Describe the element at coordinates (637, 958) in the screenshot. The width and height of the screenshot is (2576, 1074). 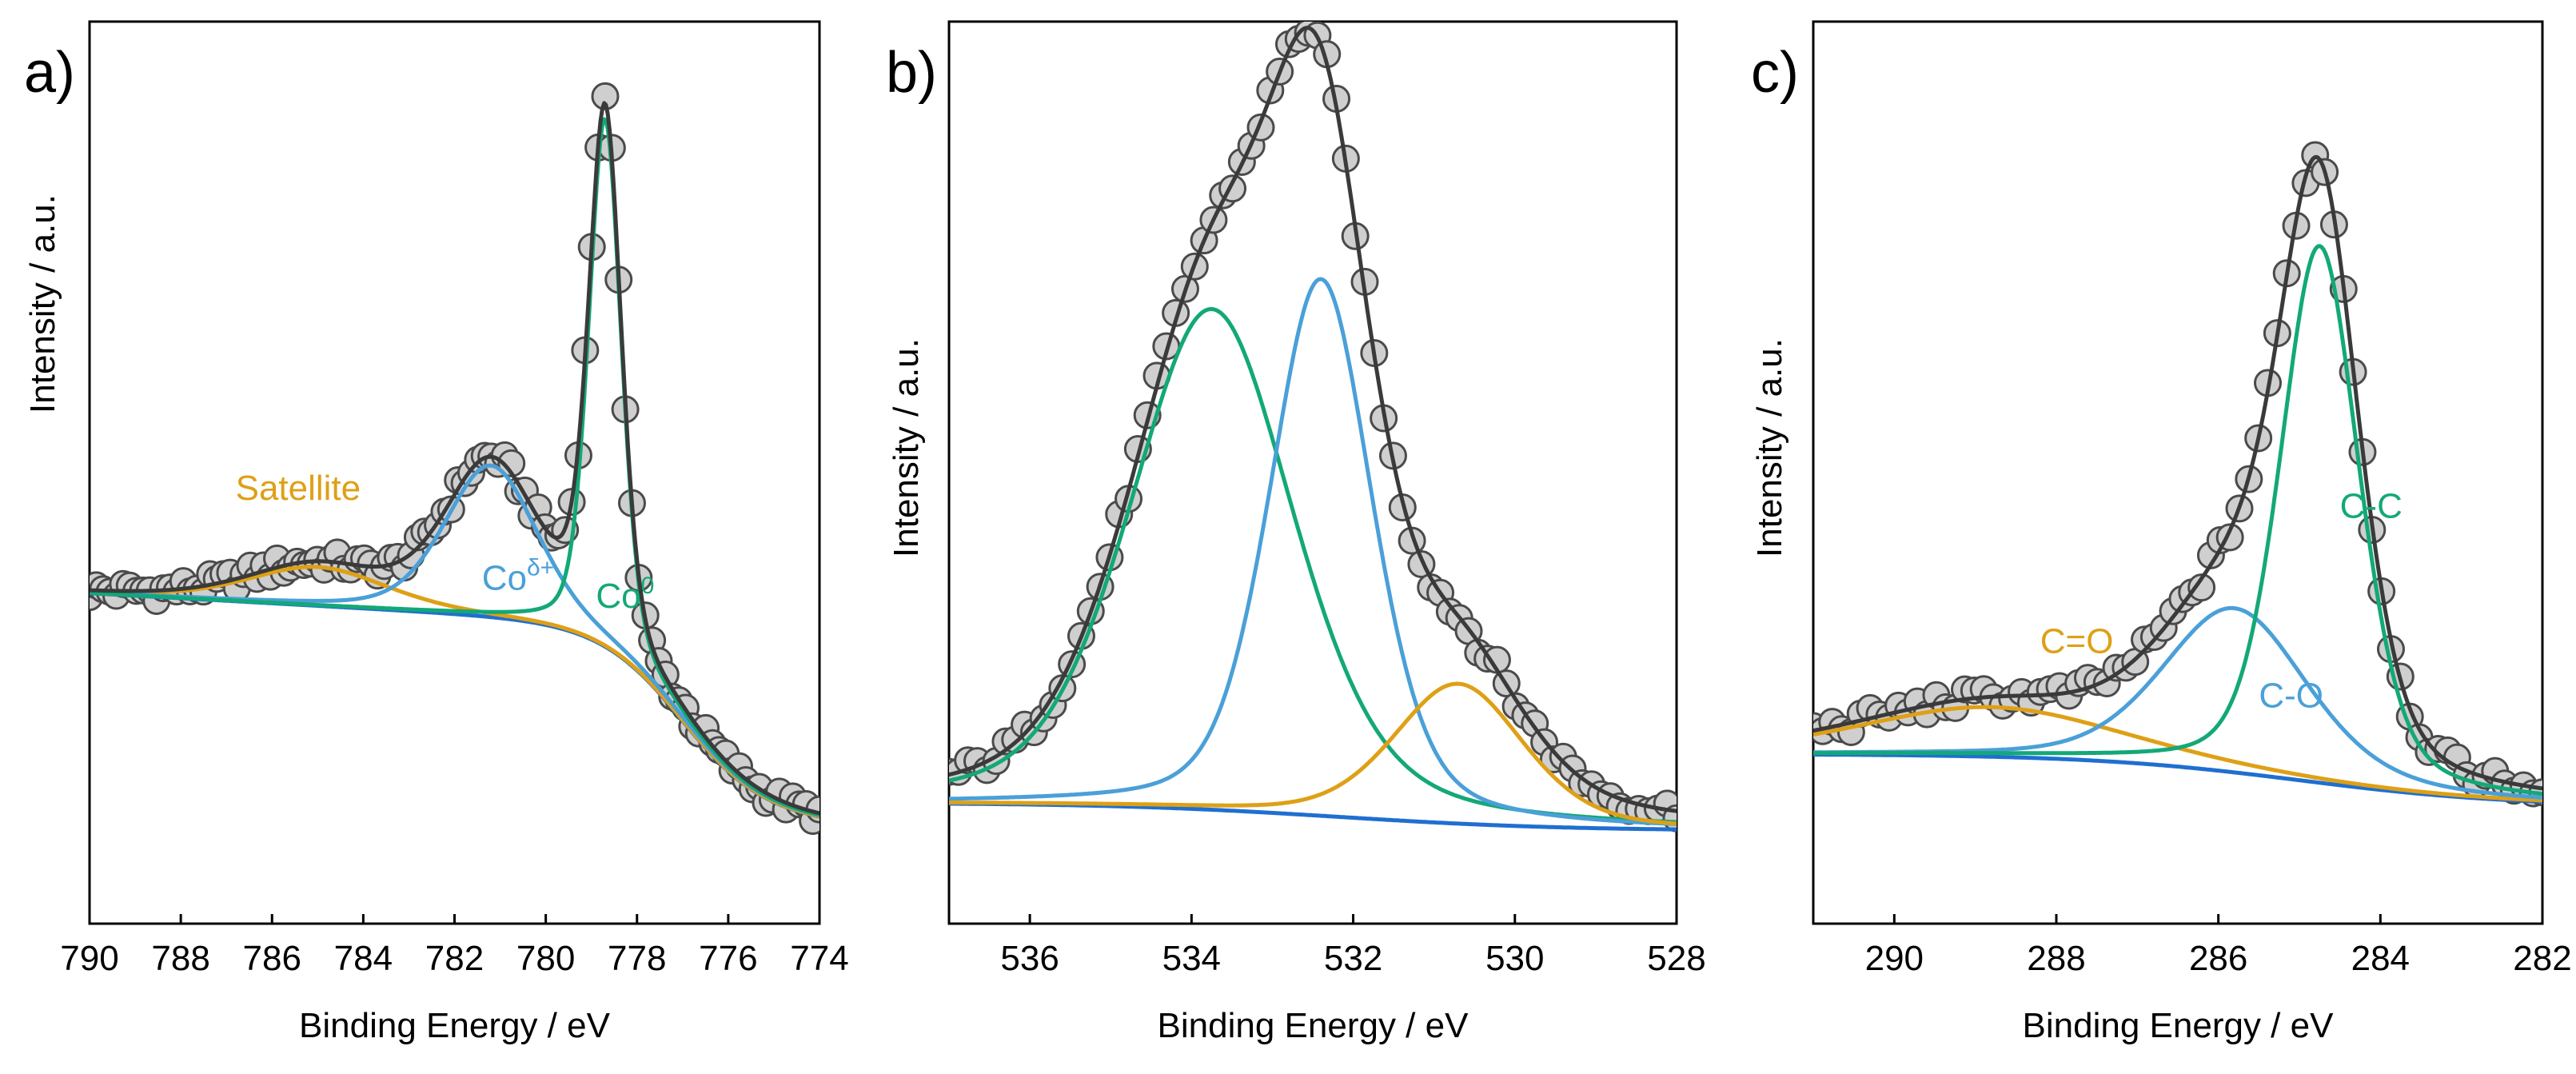
I see `x-tick-label: 778` at that location.